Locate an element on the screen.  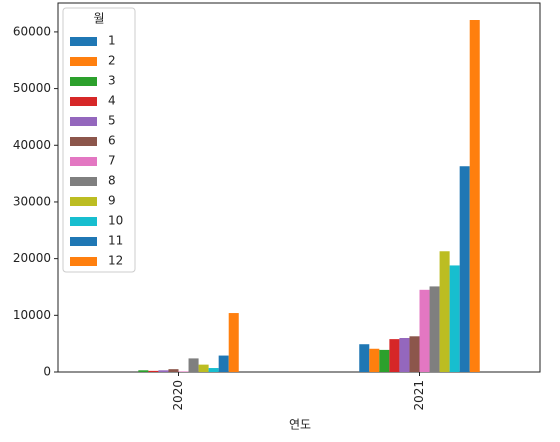
legend-label: 2 is located at coordinates (112, 61).